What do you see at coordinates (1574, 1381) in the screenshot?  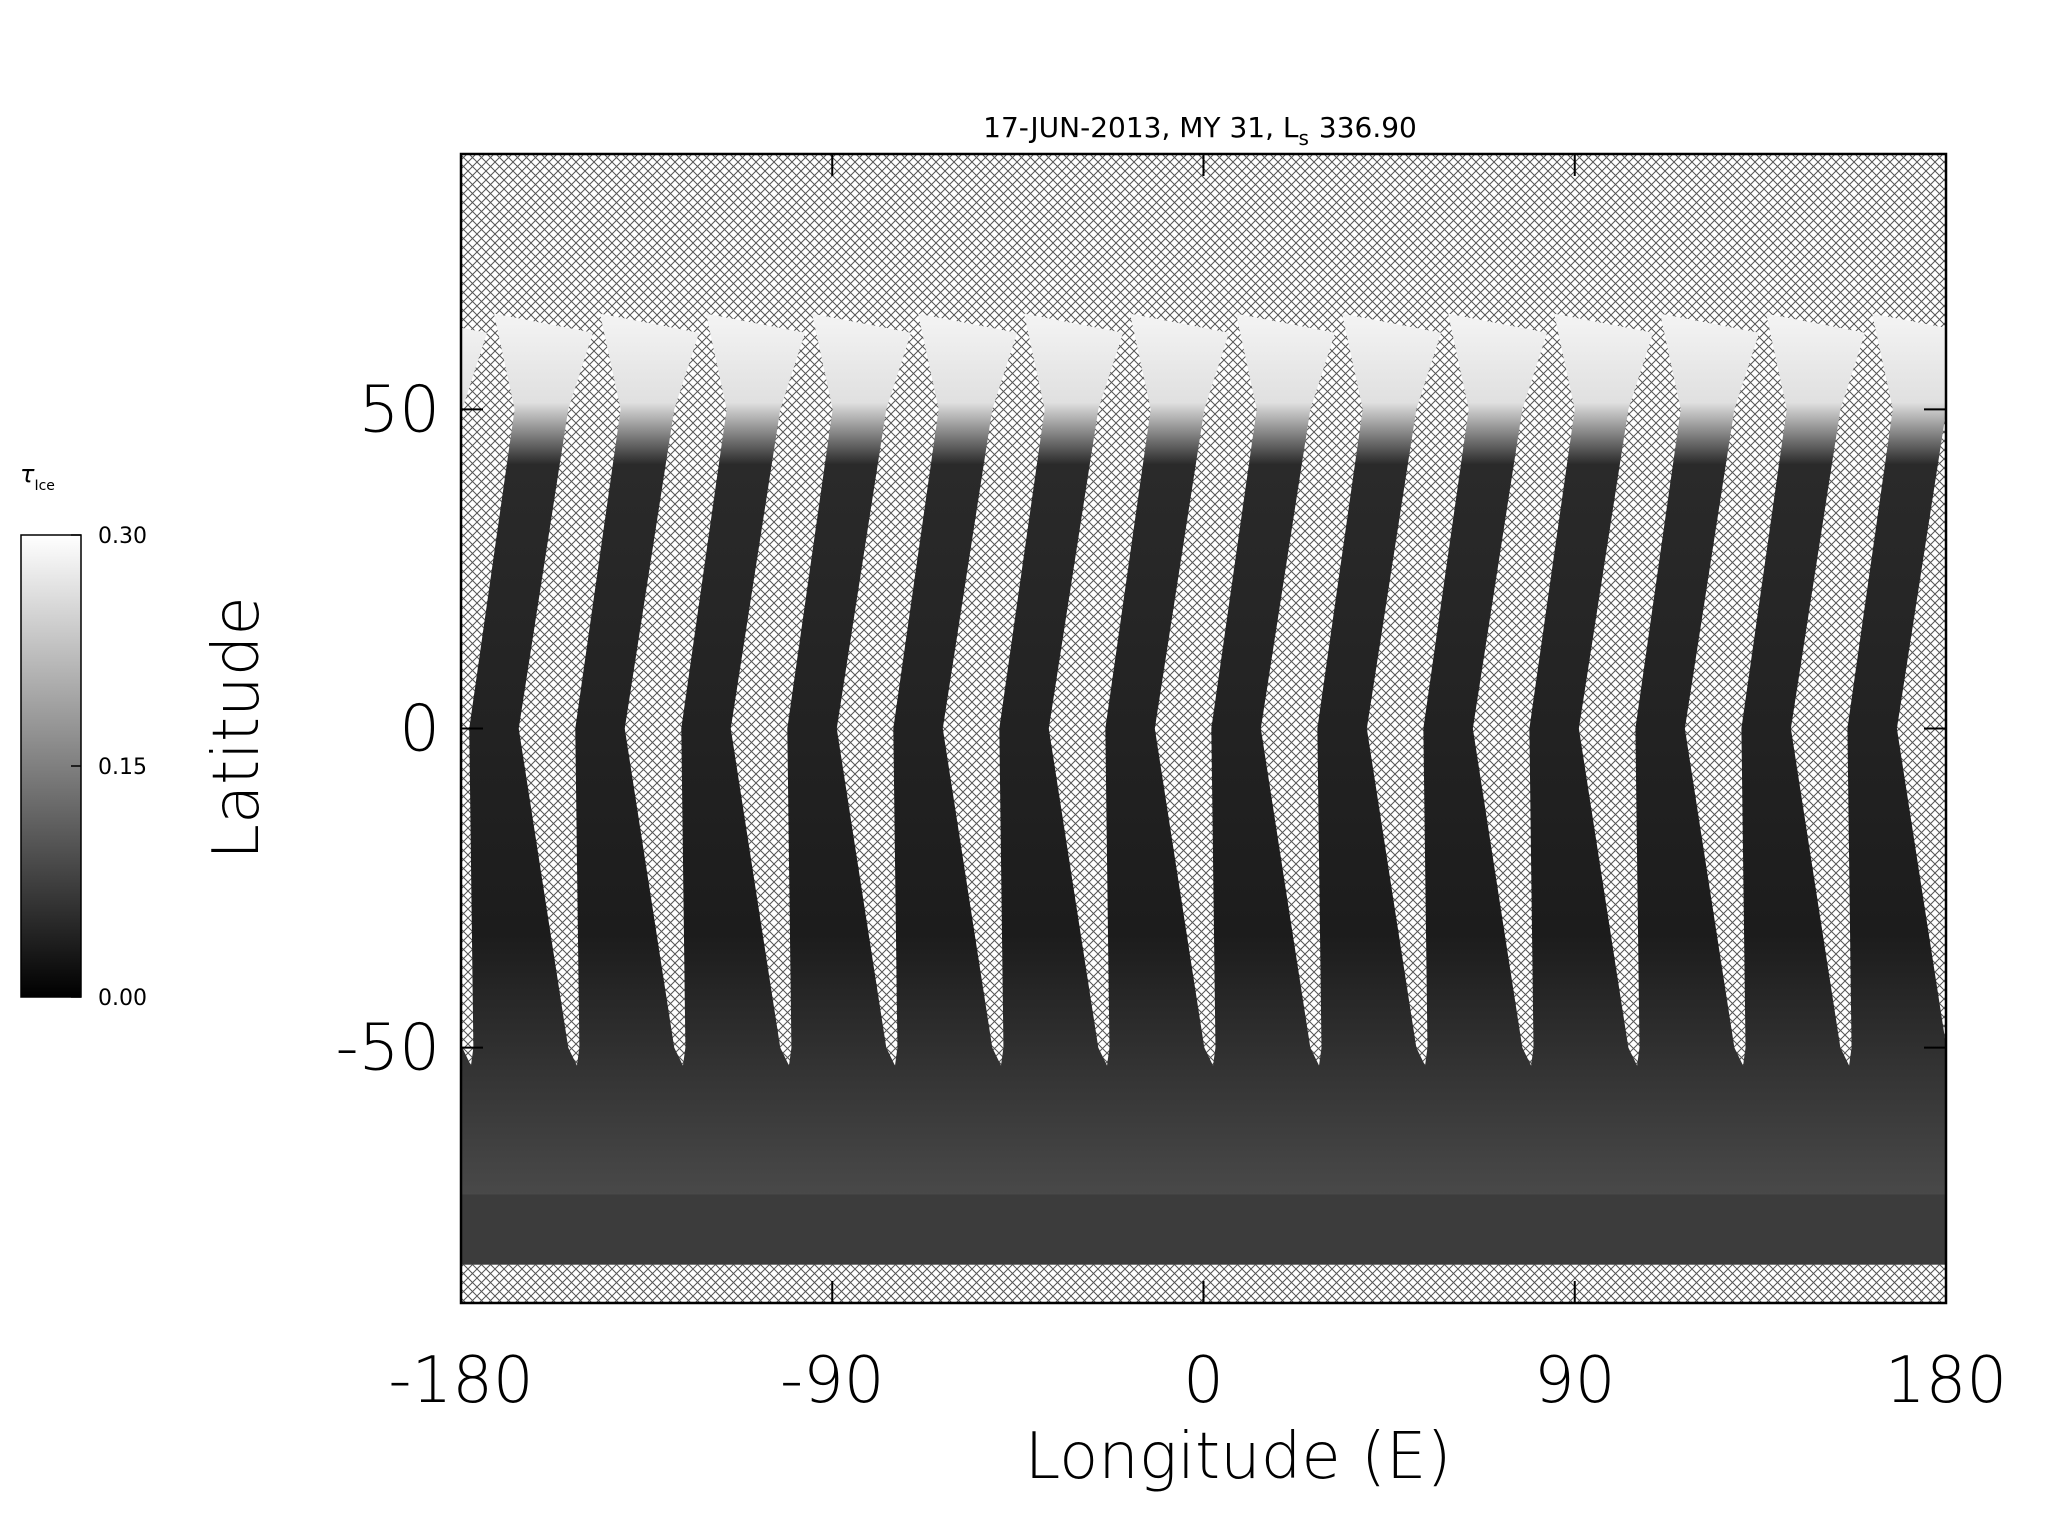 I see `x-tick-label: 90` at bounding box center [1574, 1381].